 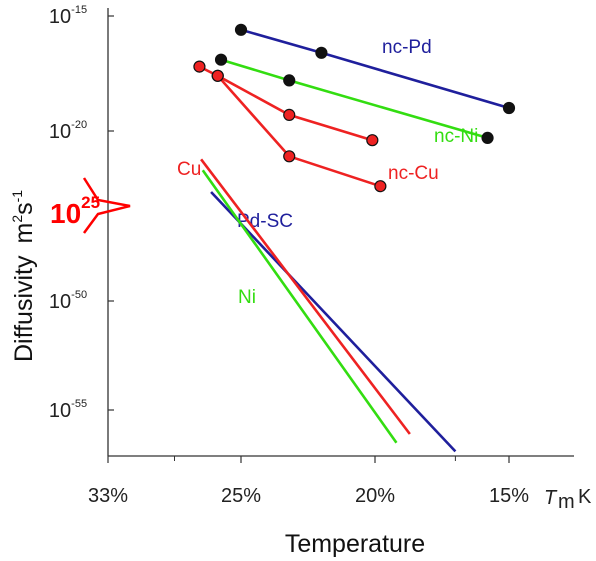 What do you see at coordinates (566, 502) in the screenshot?
I see `x-unit-subscript: m` at bounding box center [566, 502].